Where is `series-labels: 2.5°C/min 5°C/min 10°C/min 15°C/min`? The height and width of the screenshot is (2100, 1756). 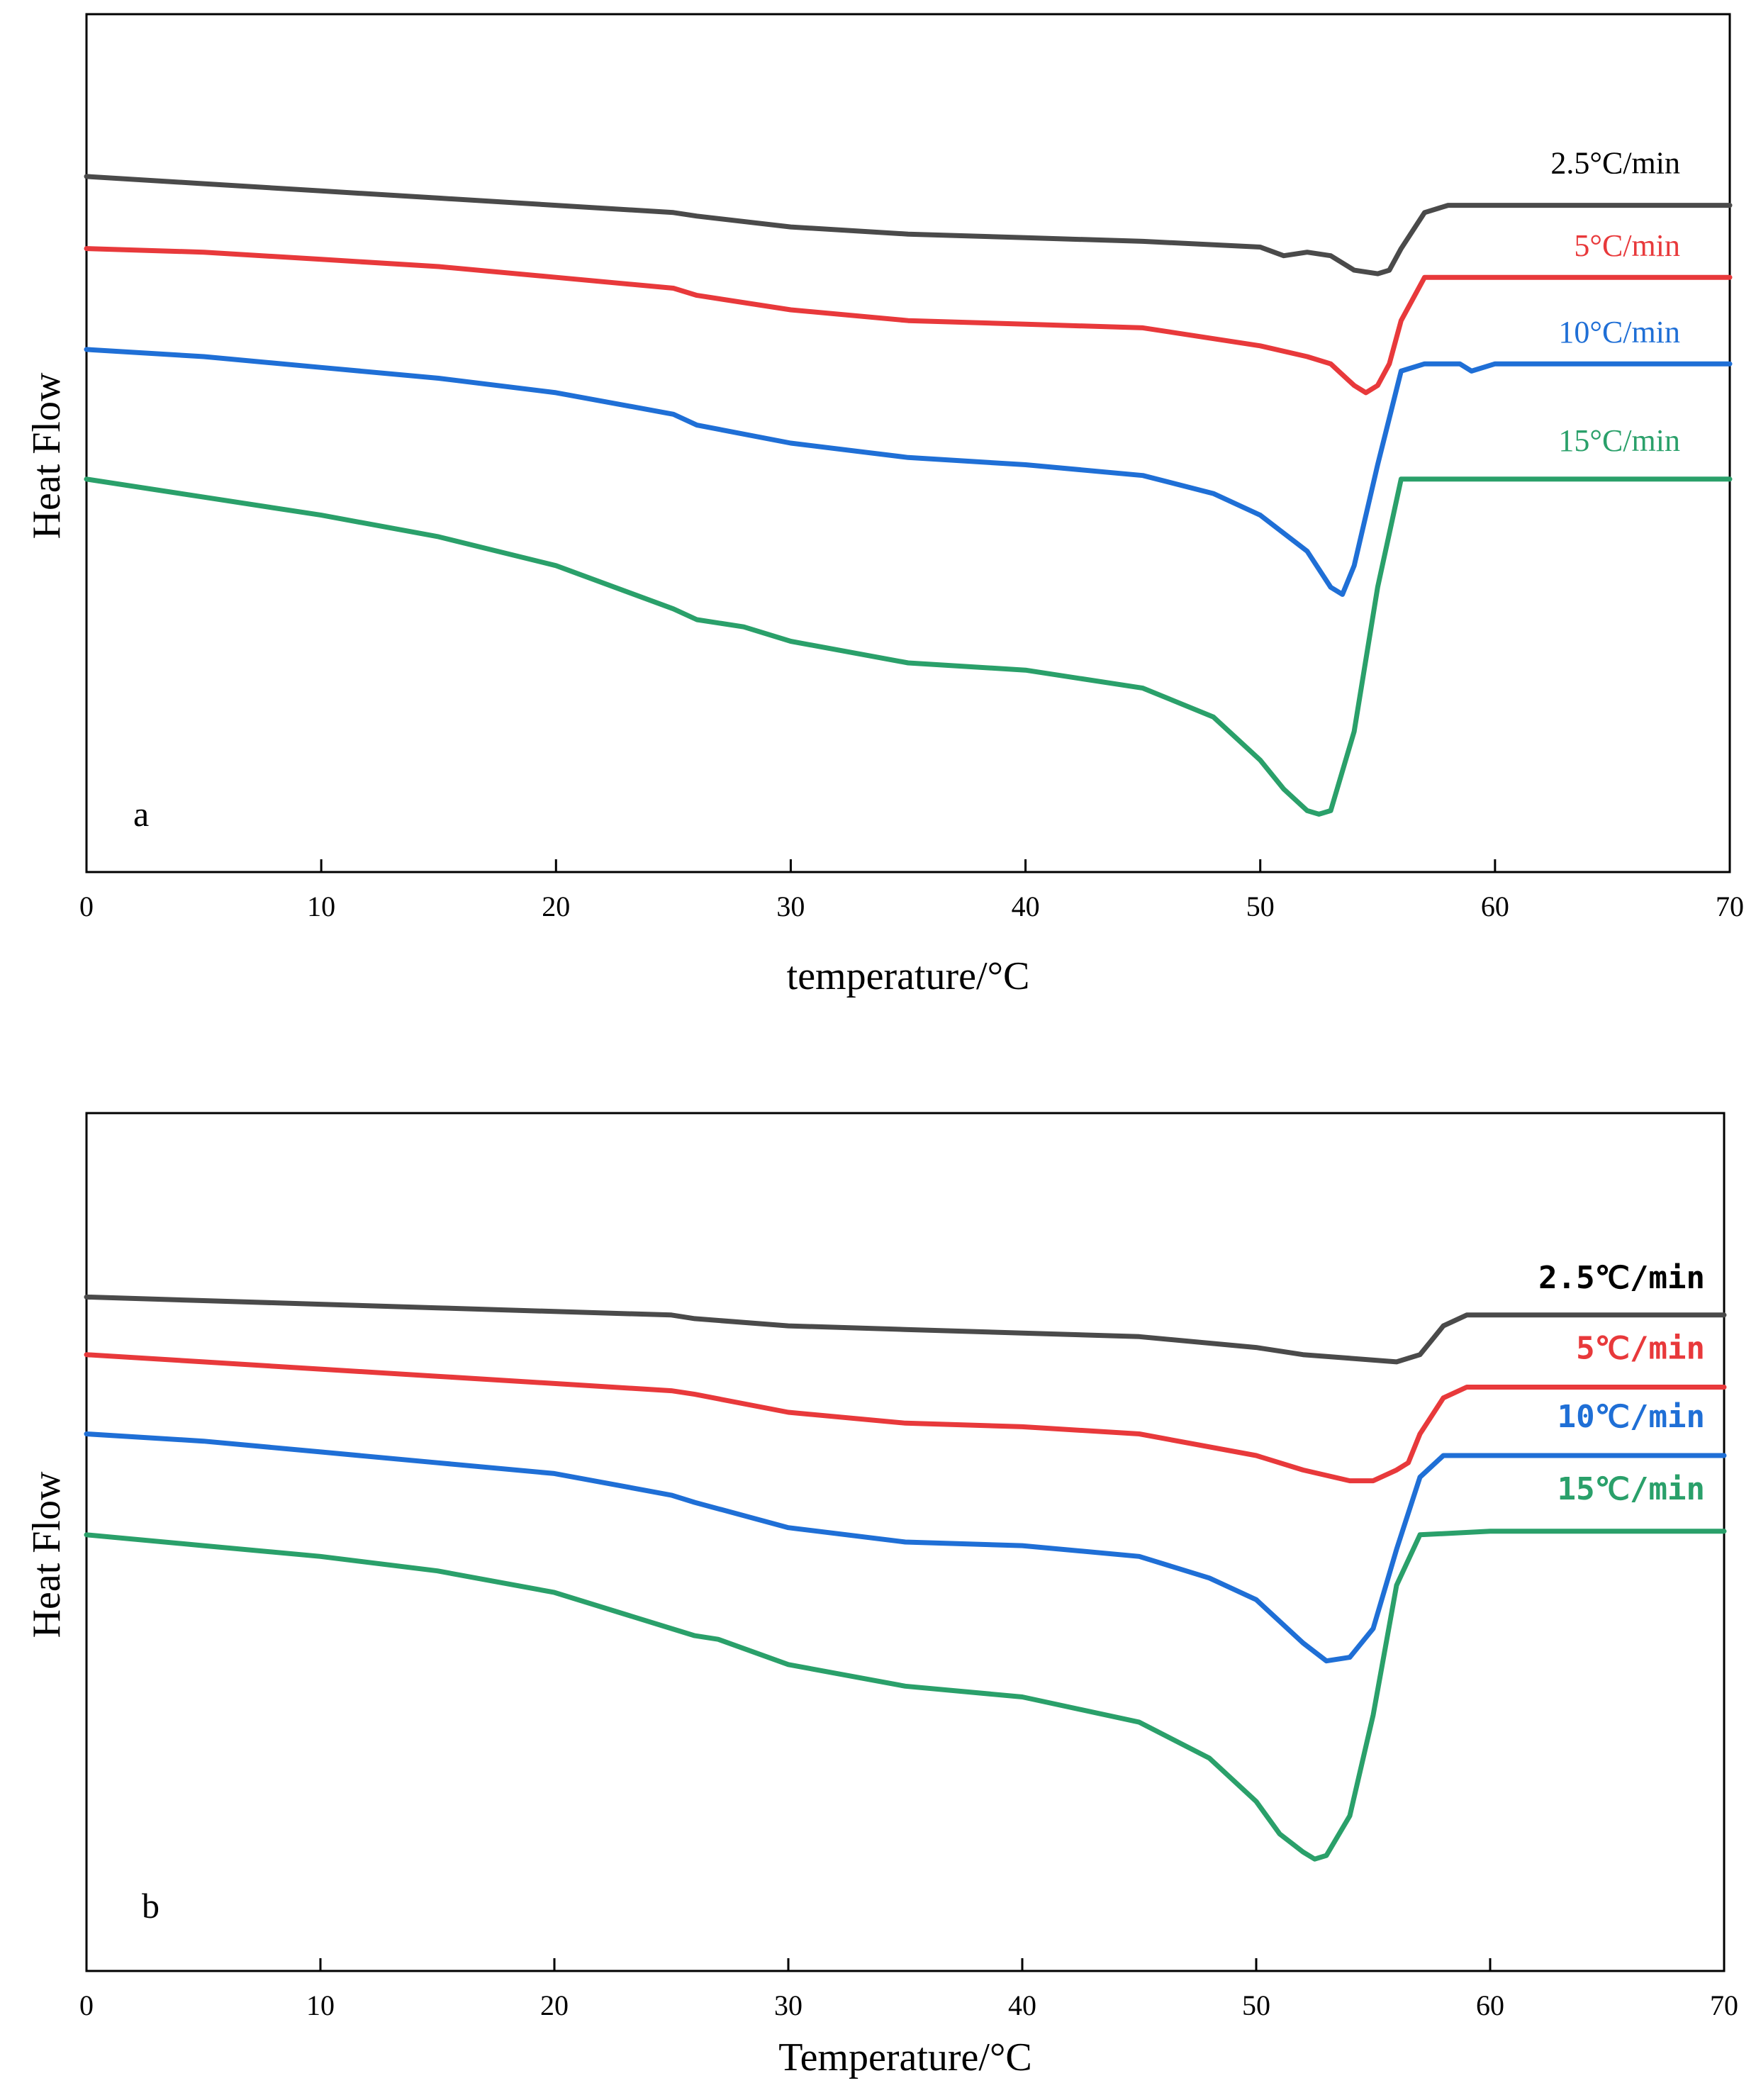
series-labels: 2.5°C/min 5°C/min 10°C/min 15°C/min is located at coordinates (1615, 302).